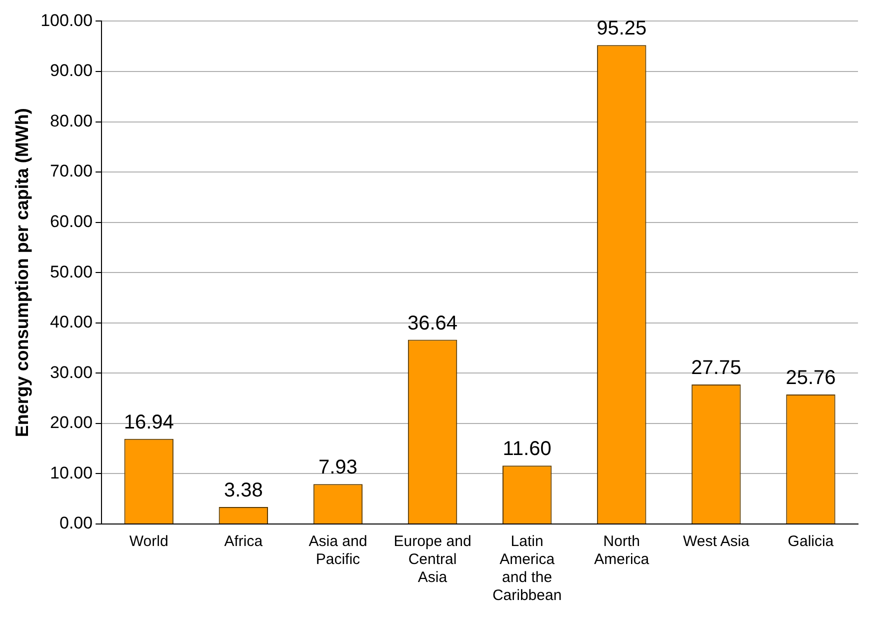  What do you see at coordinates (621, 29) in the screenshot?
I see `data-label: 95.25` at bounding box center [621, 29].